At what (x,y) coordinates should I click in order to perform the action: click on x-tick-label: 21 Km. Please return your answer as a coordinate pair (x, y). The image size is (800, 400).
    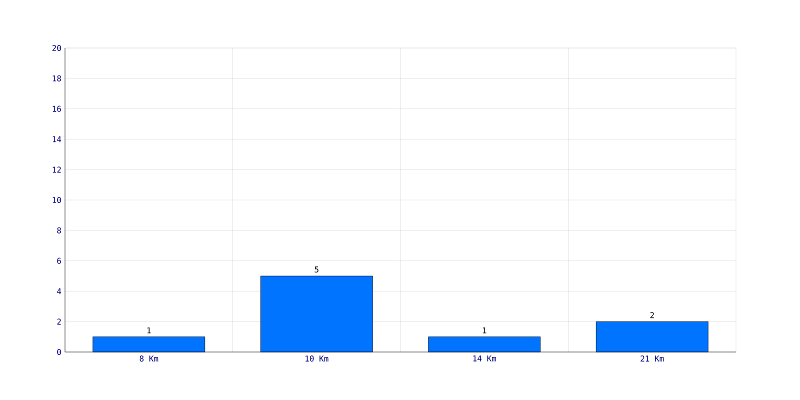
    Looking at the image, I should click on (652, 359).